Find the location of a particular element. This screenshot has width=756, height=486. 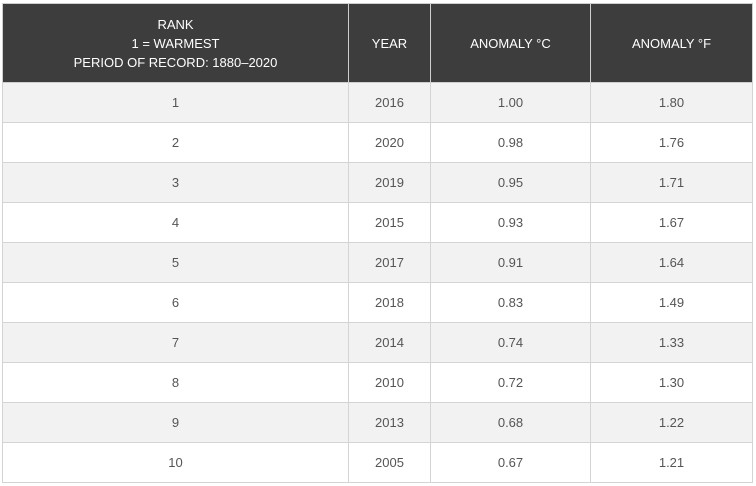

table-row: 6 2018 0.83 1.49 is located at coordinates (377, 302).